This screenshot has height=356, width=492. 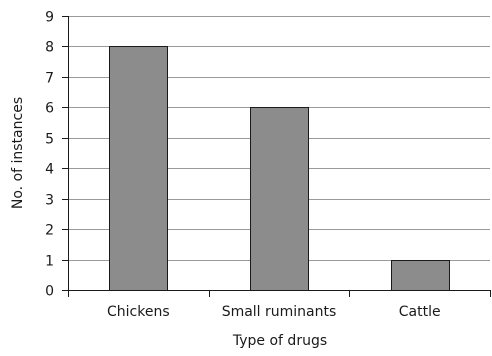 What do you see at coordinates (49, 109) in the screenshot?
I see `y-tick-label: 6` at bounding box center [49, 109].